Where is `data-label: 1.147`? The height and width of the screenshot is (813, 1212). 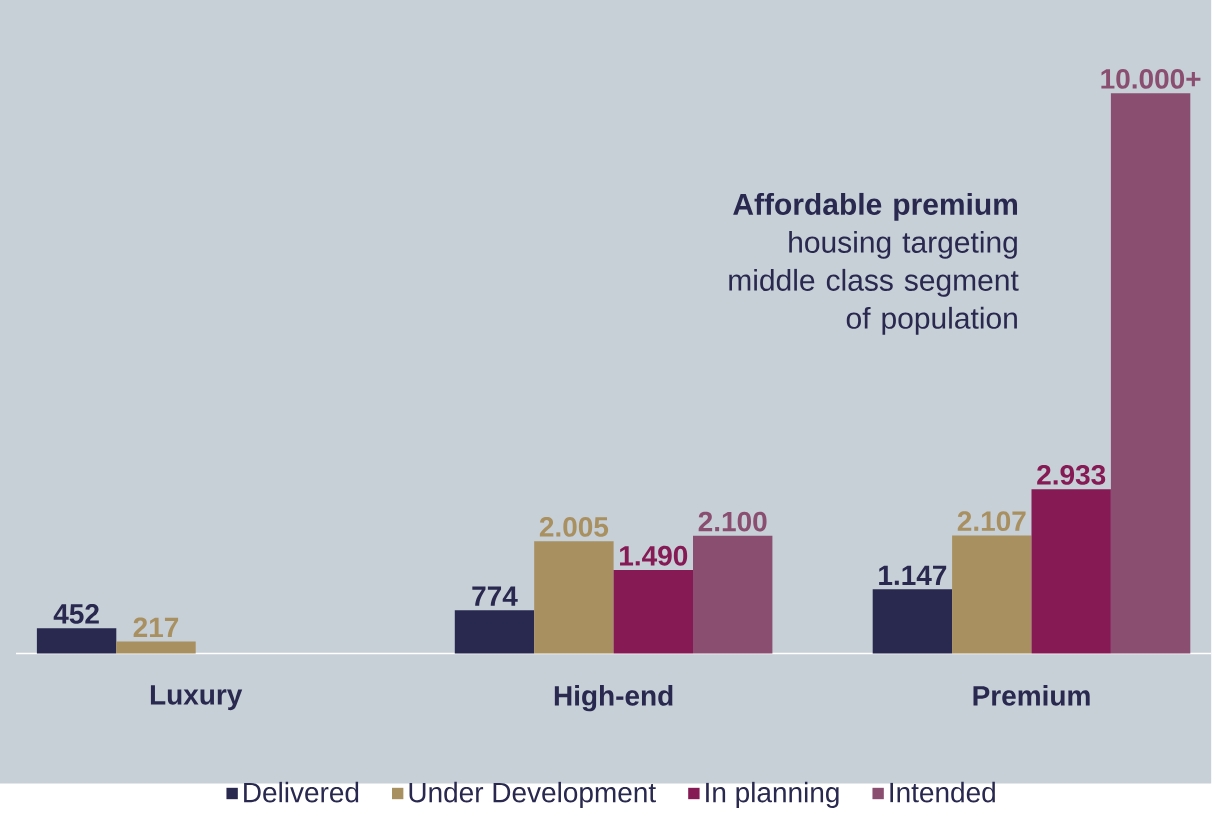 data-label: 1.147 is located at coordinates (913, 575).